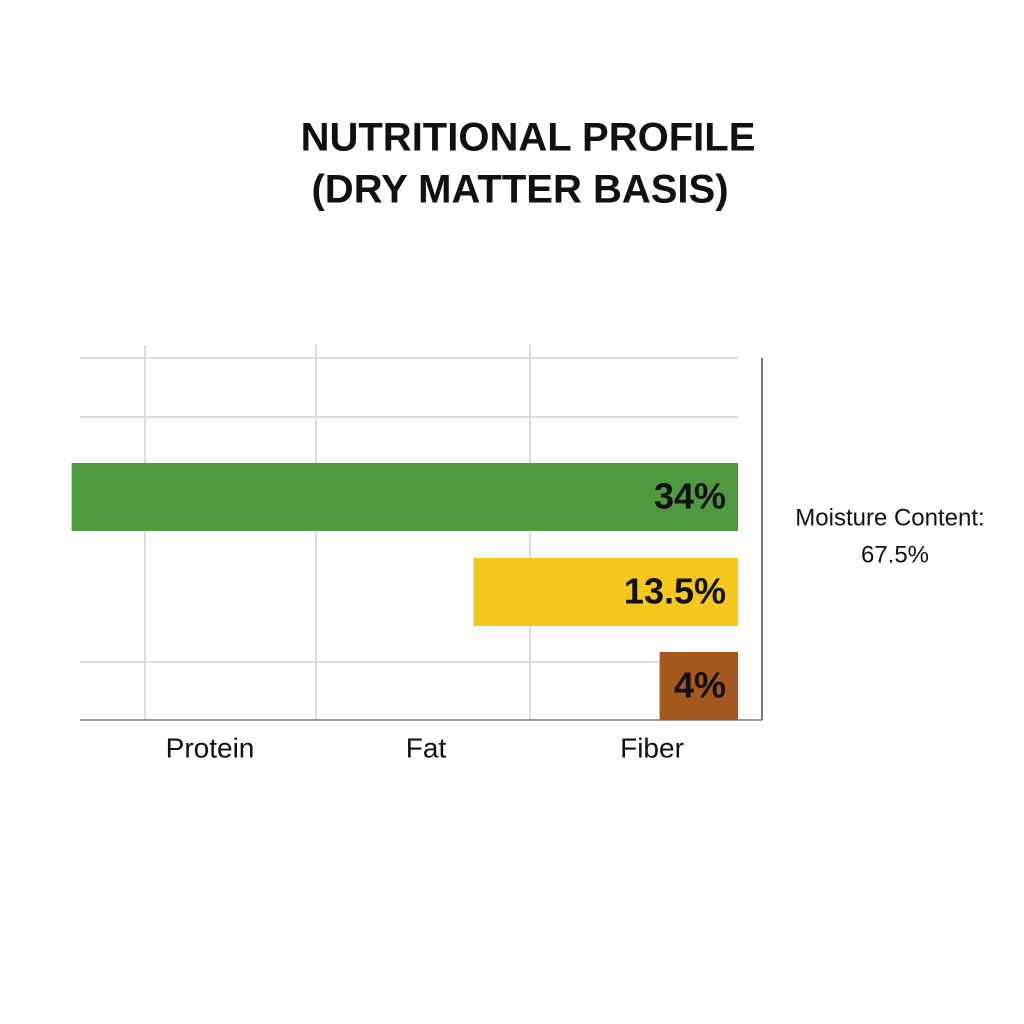  I want to click on chart-title: NUTRITIONAL PROFILE, so click(528, 138).